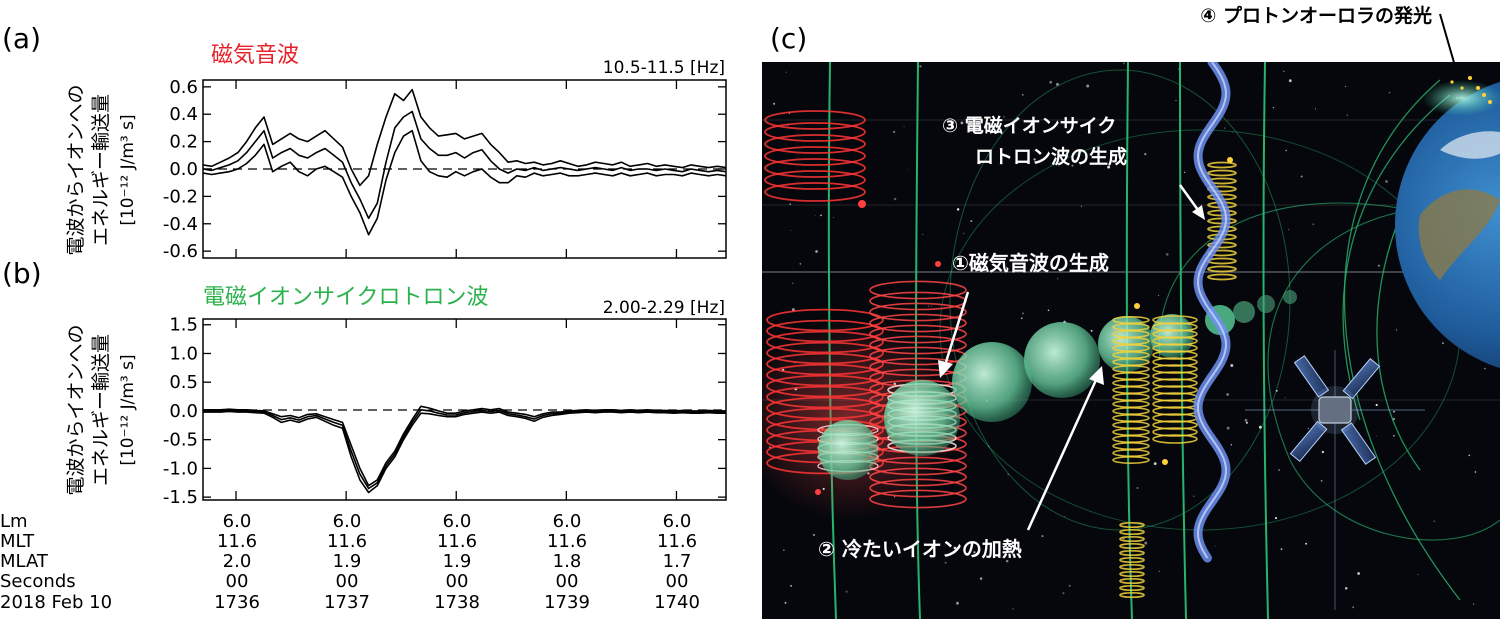 The image size is (1500, 619). Describe the element at coordinates (180, 468) in the screenshot. I see `y-tick-label: -1.0` at that location.